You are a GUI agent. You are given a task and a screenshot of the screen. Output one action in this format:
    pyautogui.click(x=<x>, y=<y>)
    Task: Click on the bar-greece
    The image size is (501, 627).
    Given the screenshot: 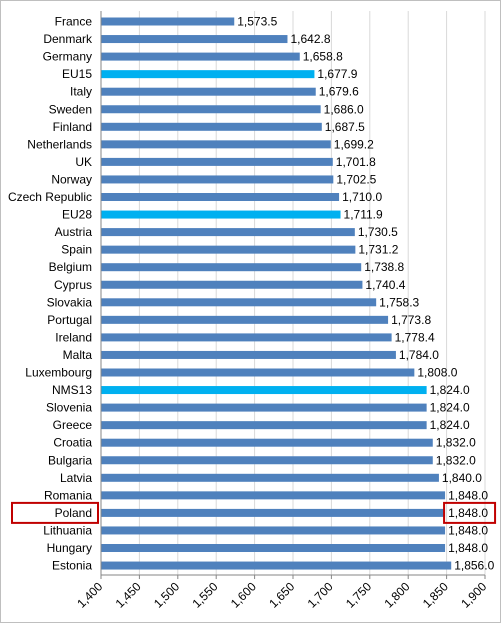 What is the action you would take?
    pyautogui.click(x=264, y=425)
    